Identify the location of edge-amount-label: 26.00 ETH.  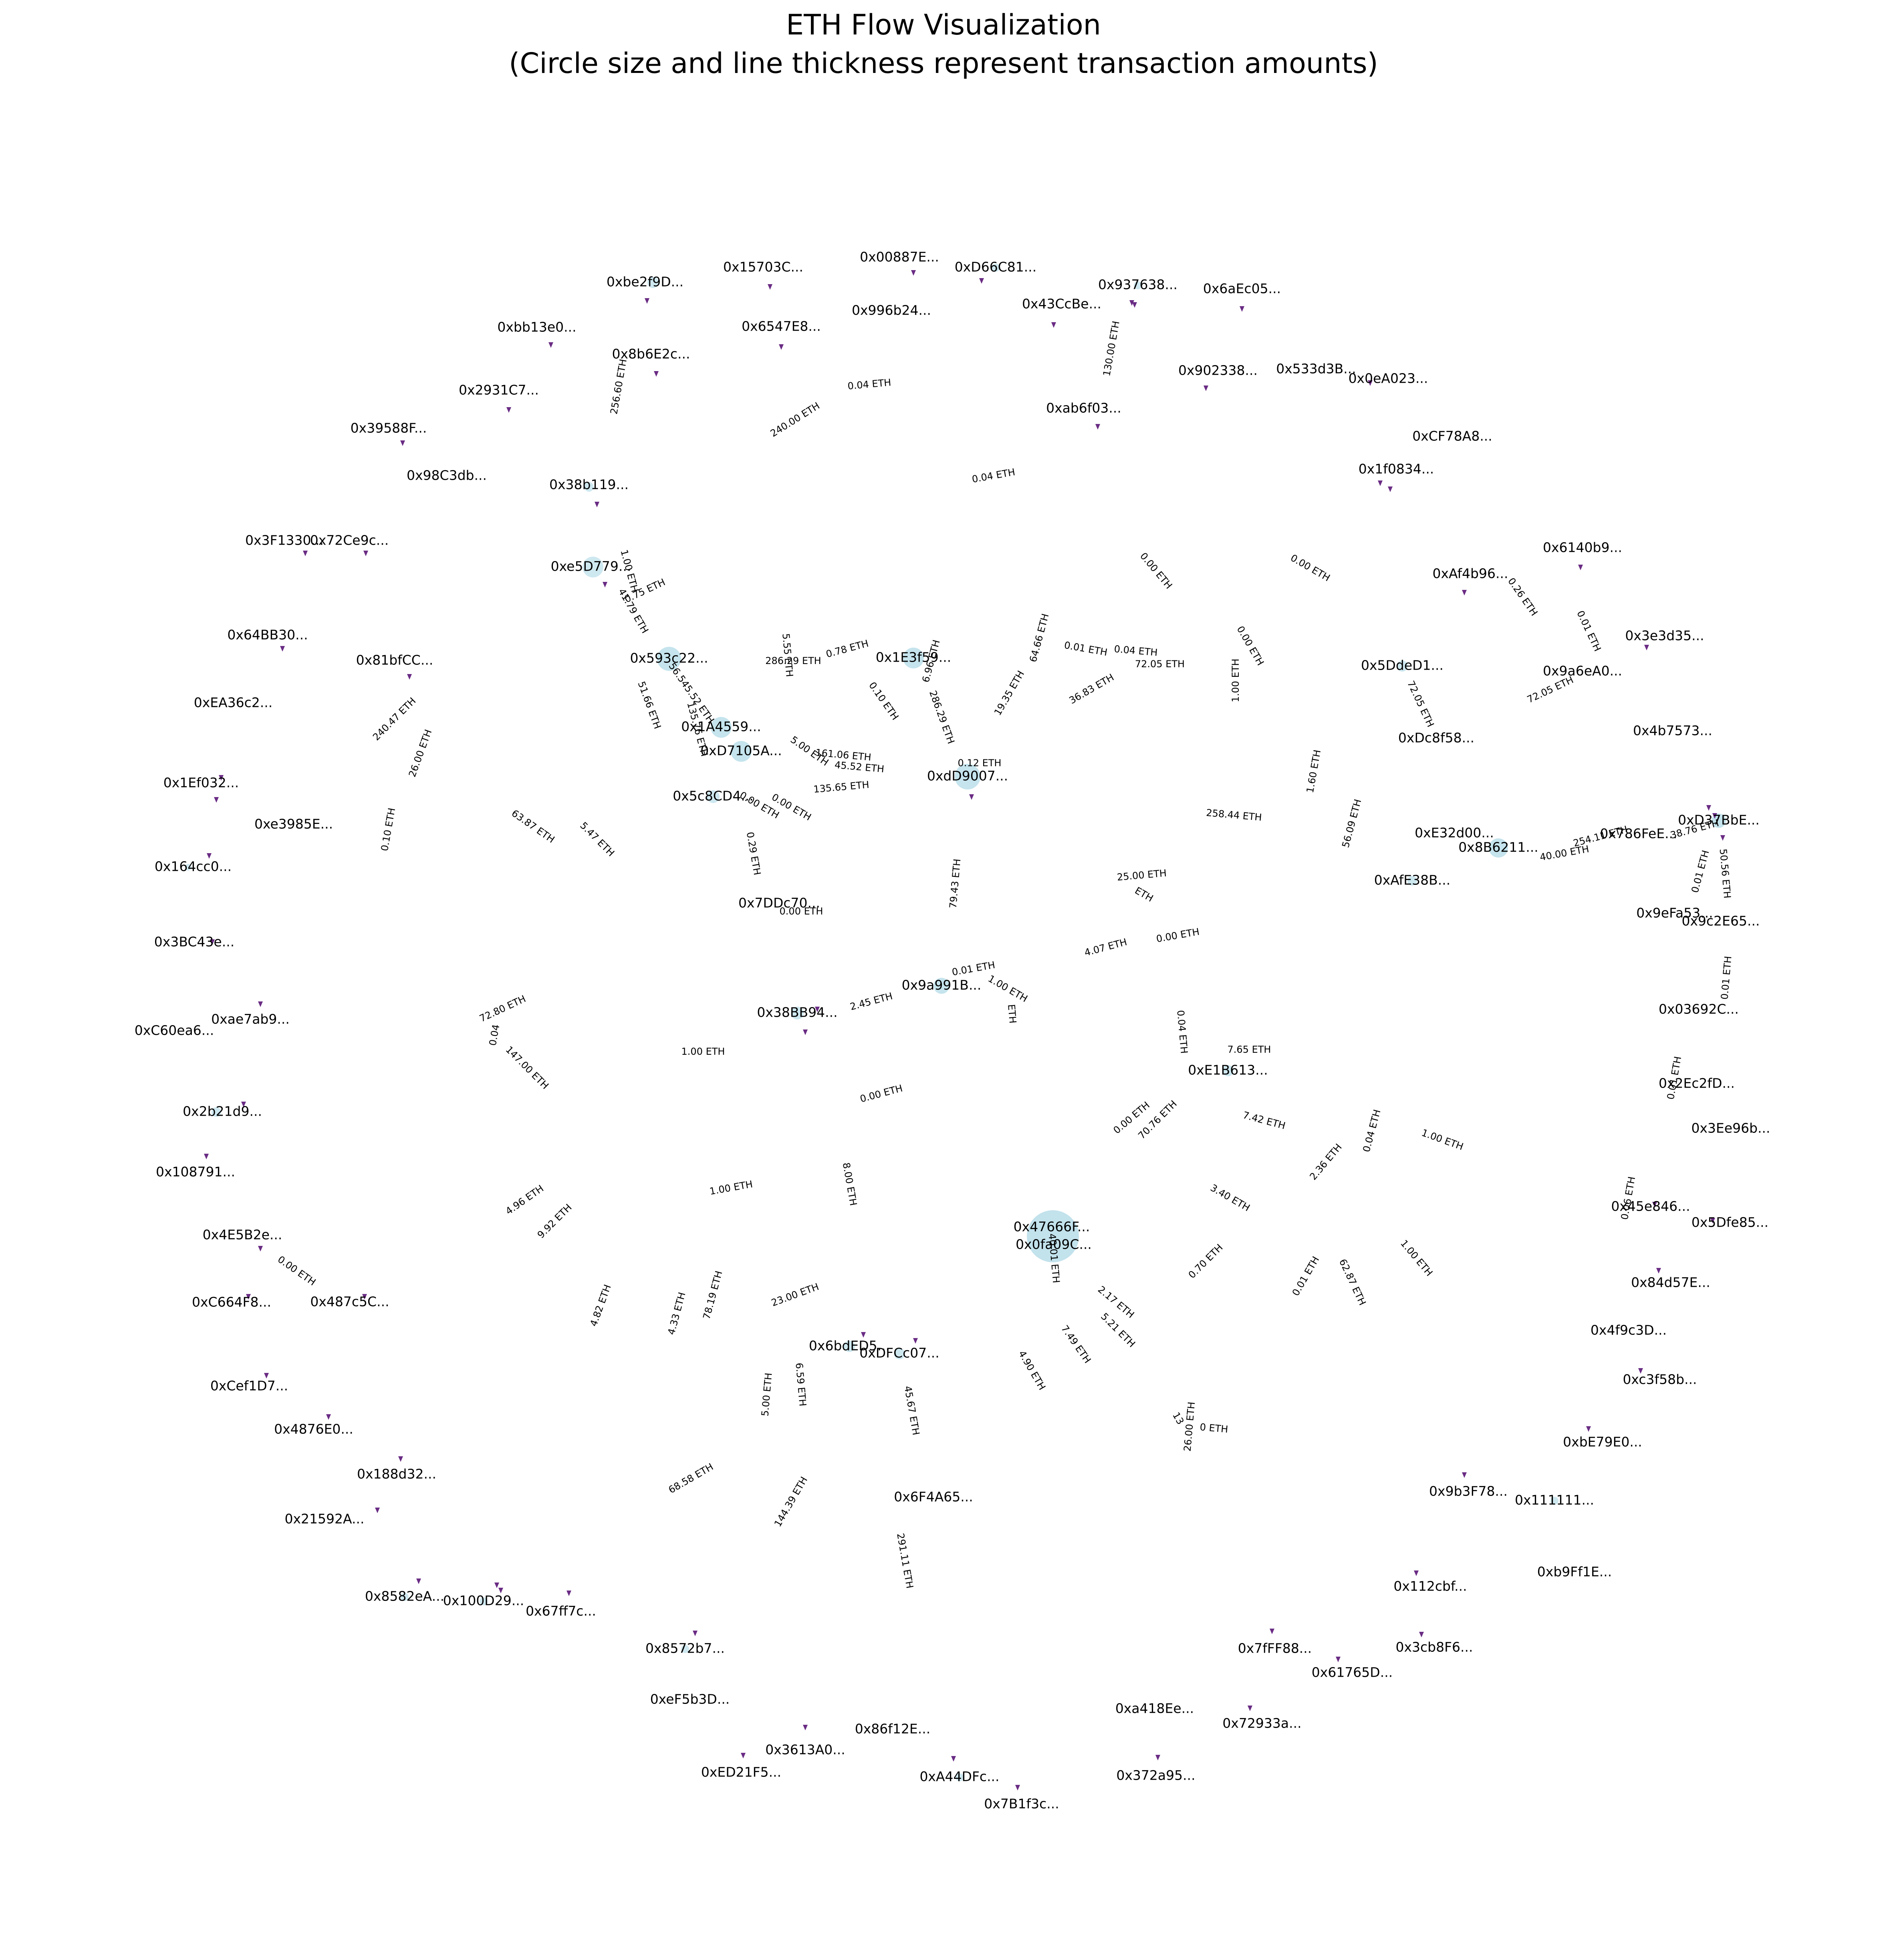
(421, 753).